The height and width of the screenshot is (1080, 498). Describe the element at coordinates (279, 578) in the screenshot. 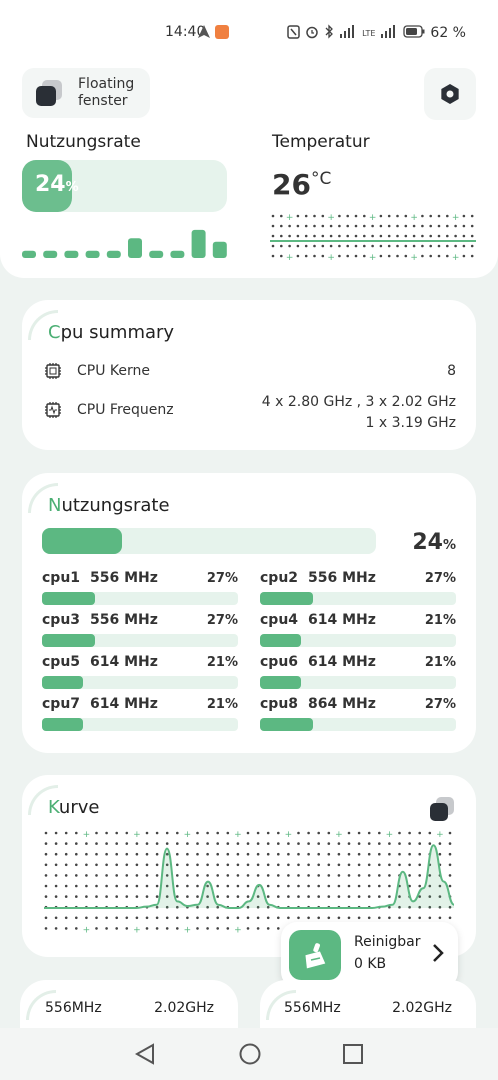

I see `cpu-core-name: cpu2` at that location.